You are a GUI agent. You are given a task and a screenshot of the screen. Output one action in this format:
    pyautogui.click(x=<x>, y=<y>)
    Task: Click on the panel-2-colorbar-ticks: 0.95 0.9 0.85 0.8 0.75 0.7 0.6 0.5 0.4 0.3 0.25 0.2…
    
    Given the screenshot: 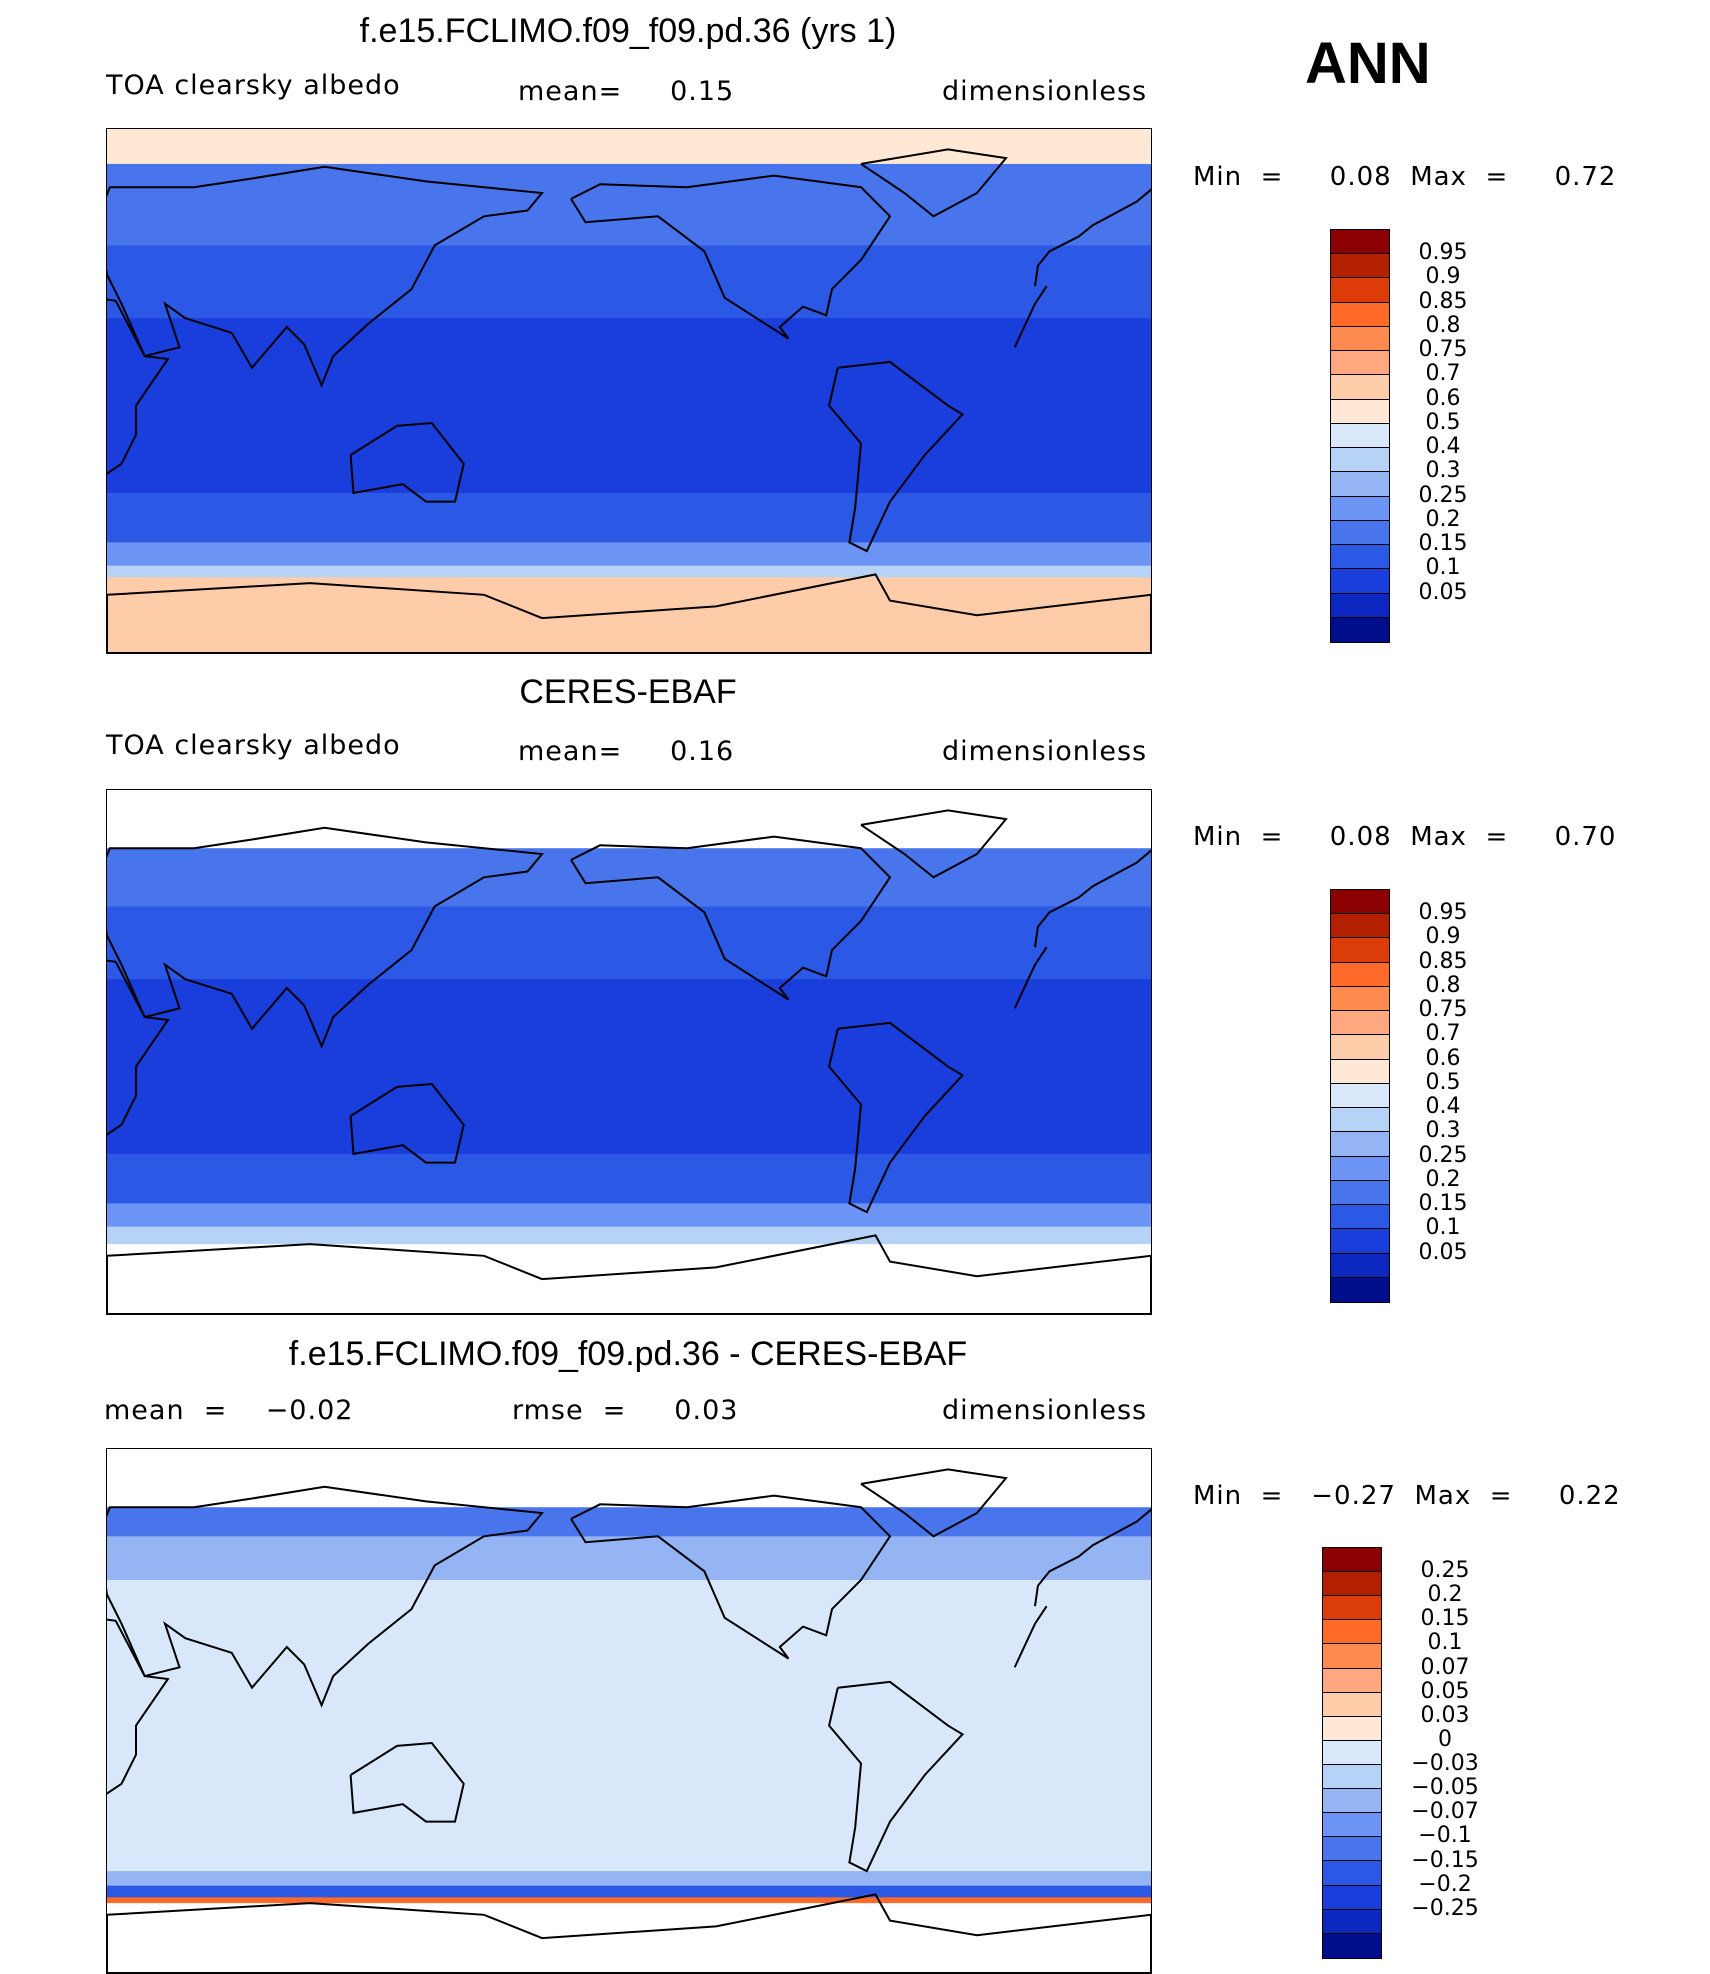 What is the action you would take?
    pyautogui.click(x=1443, y=1095)
    